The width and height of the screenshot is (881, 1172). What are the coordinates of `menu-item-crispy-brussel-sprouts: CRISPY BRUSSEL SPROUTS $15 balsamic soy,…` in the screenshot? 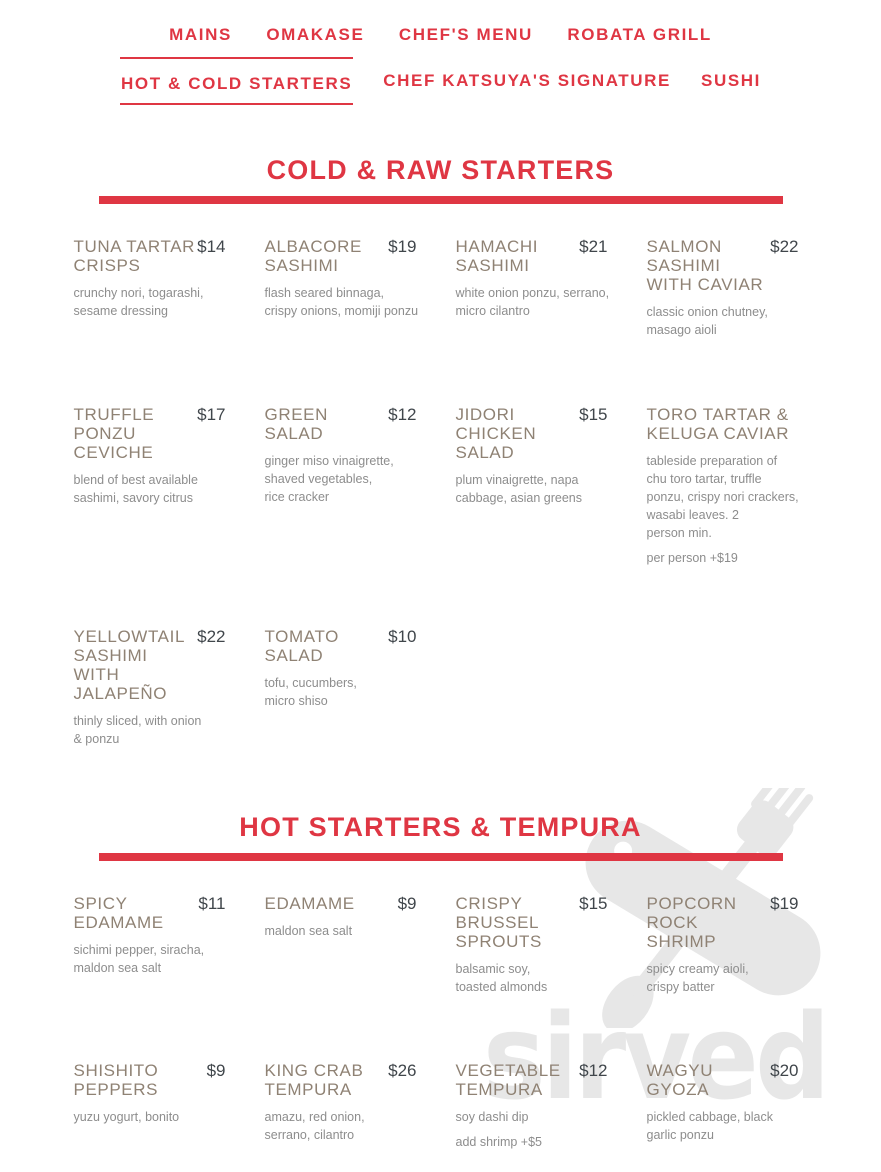 It's located at (536, 945).